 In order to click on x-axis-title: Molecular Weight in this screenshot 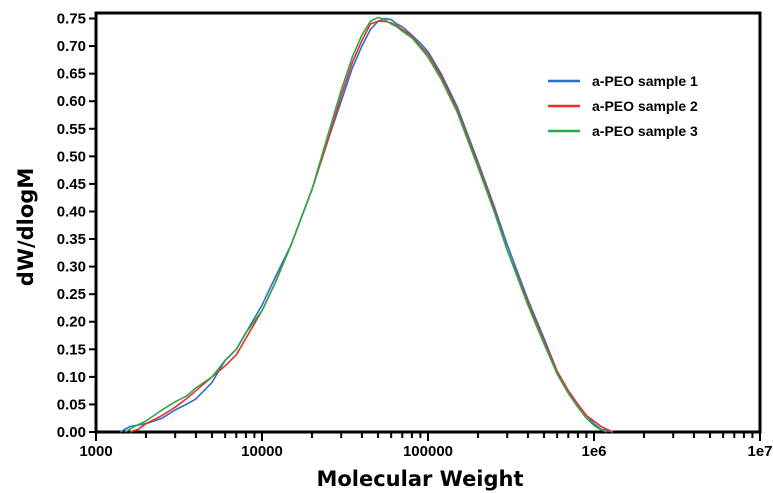, I will do `click(419, 479)`.